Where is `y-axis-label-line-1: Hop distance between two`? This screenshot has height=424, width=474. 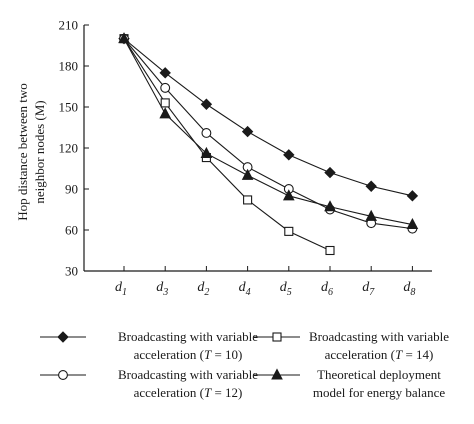
y-axis-label-line-1: Hop distance between two is located at coordinates (22, 152).